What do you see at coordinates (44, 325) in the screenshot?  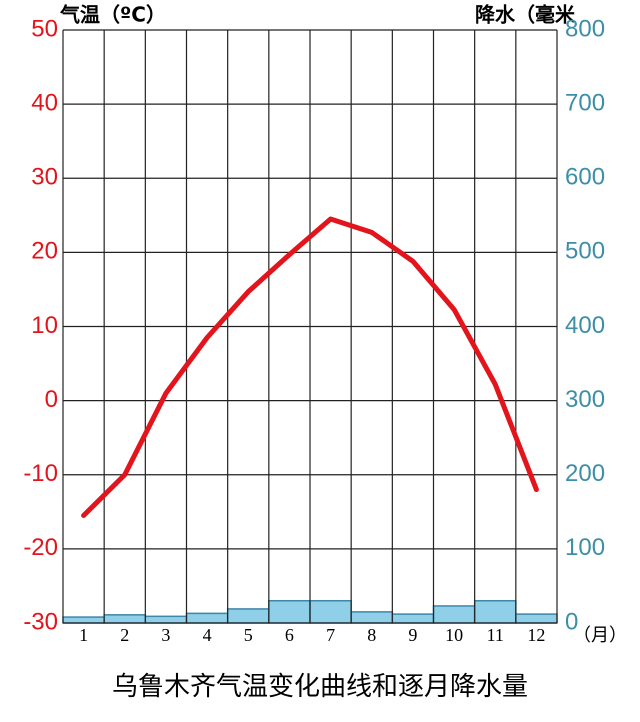 I see `y-tick-label: 10` at bounding box center [44, 325].